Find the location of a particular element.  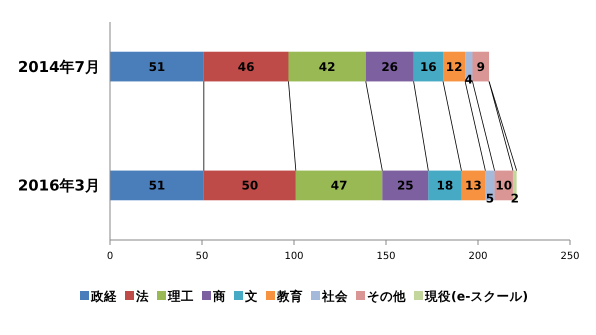

legend-label: 理工 is located at coordinates (180, 296).